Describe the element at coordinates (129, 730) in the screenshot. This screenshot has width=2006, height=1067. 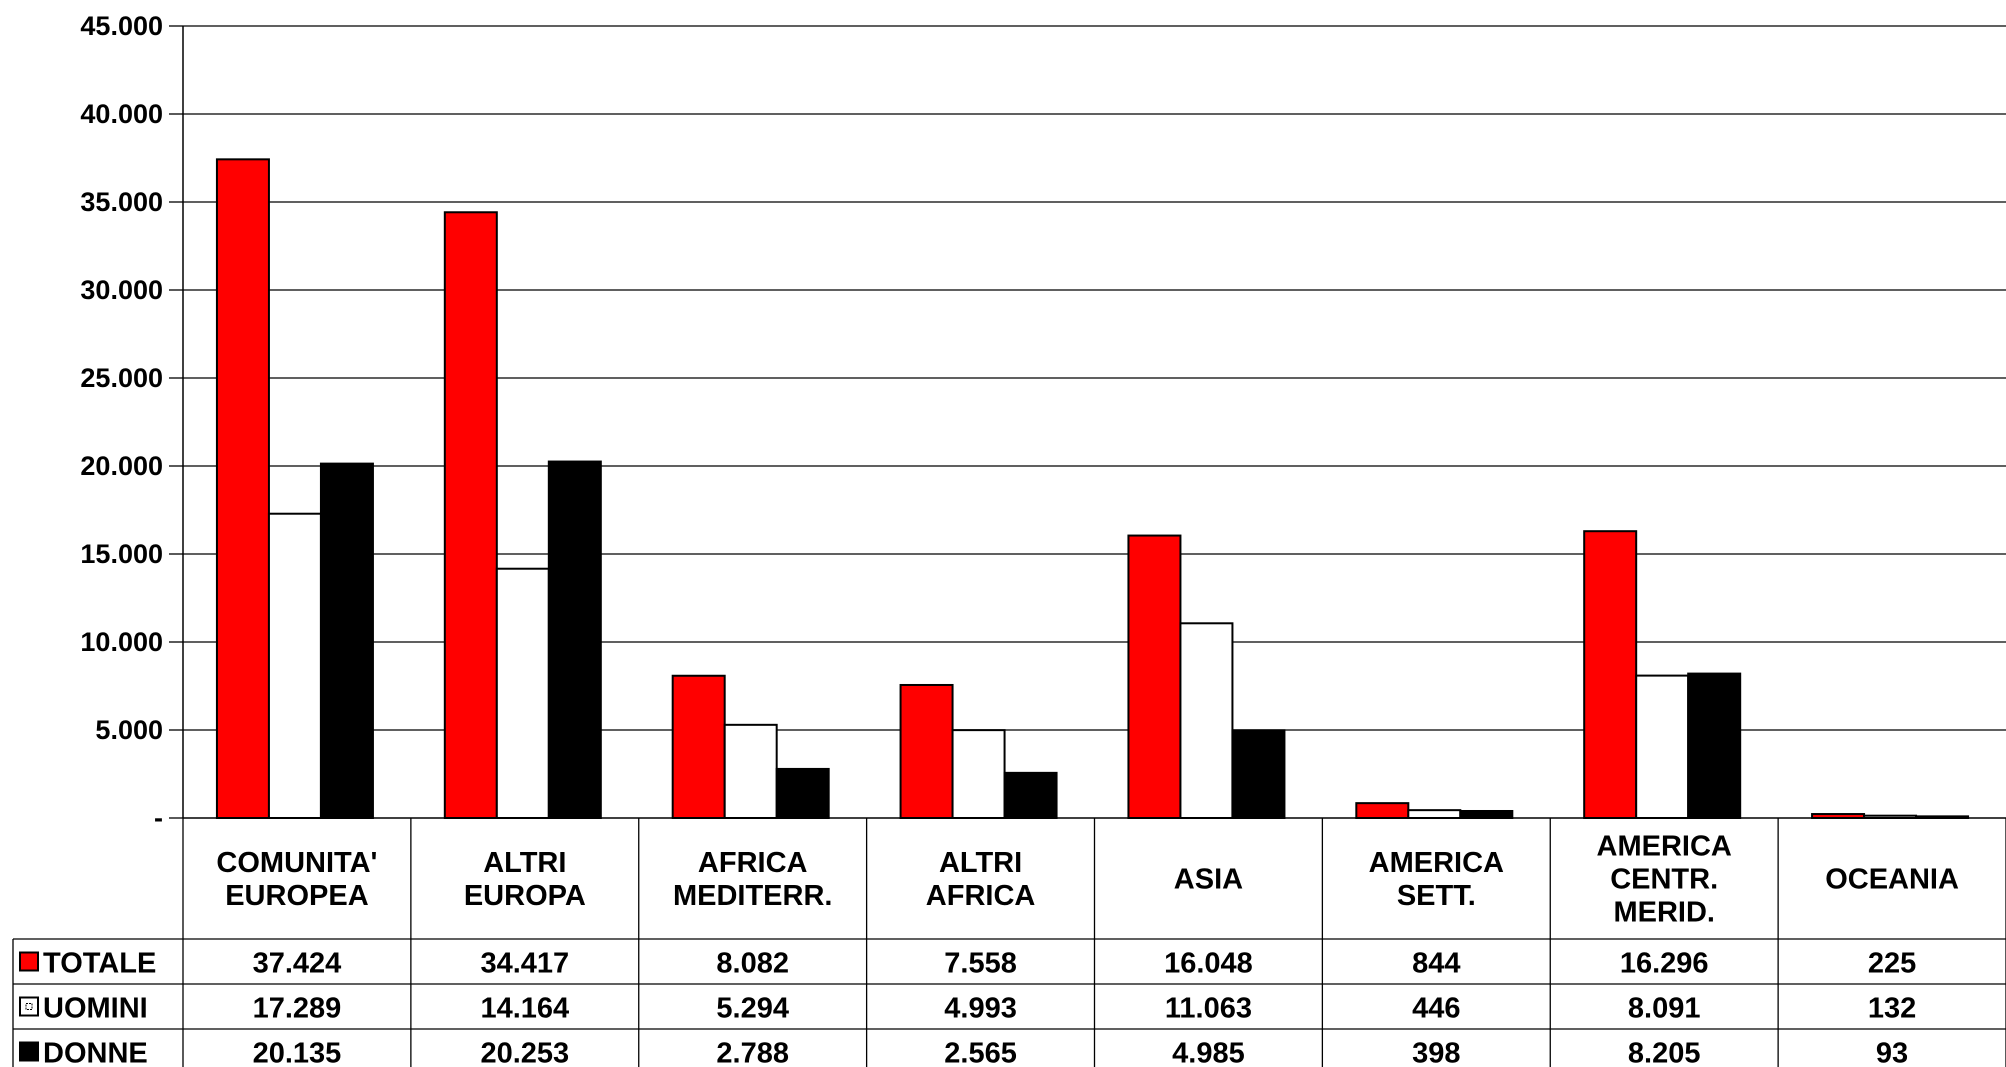
I see `y-tick-label: 5.000` at that location.